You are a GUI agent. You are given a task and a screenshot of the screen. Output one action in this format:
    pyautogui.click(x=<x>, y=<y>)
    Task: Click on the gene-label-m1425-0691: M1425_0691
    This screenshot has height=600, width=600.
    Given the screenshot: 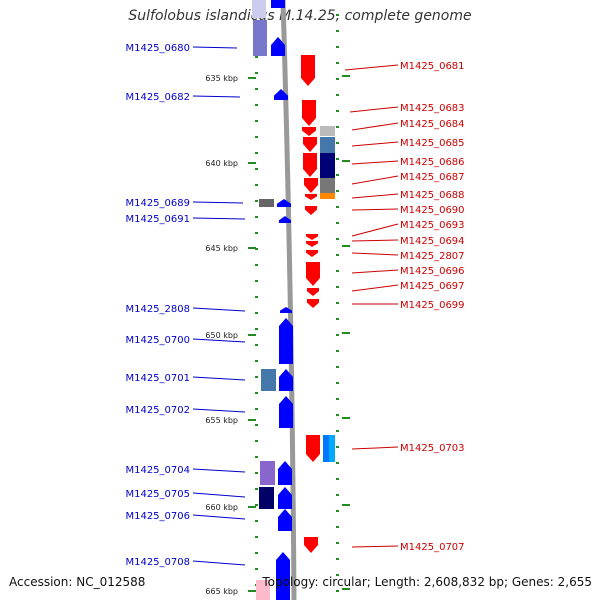 What is the action you would take?
    pyautogui.click(x=157, y=219)
    